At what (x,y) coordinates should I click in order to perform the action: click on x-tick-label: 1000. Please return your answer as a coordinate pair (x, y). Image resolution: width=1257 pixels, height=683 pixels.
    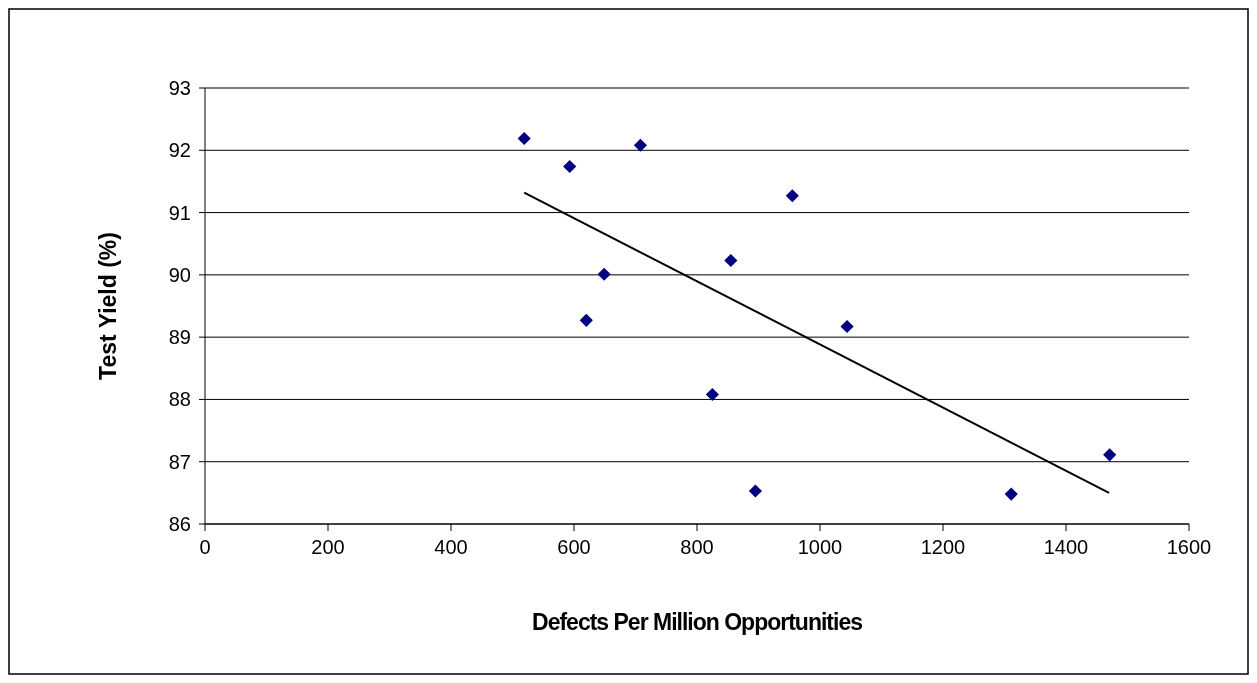
    Looking at the image, I should click on (820, 547).